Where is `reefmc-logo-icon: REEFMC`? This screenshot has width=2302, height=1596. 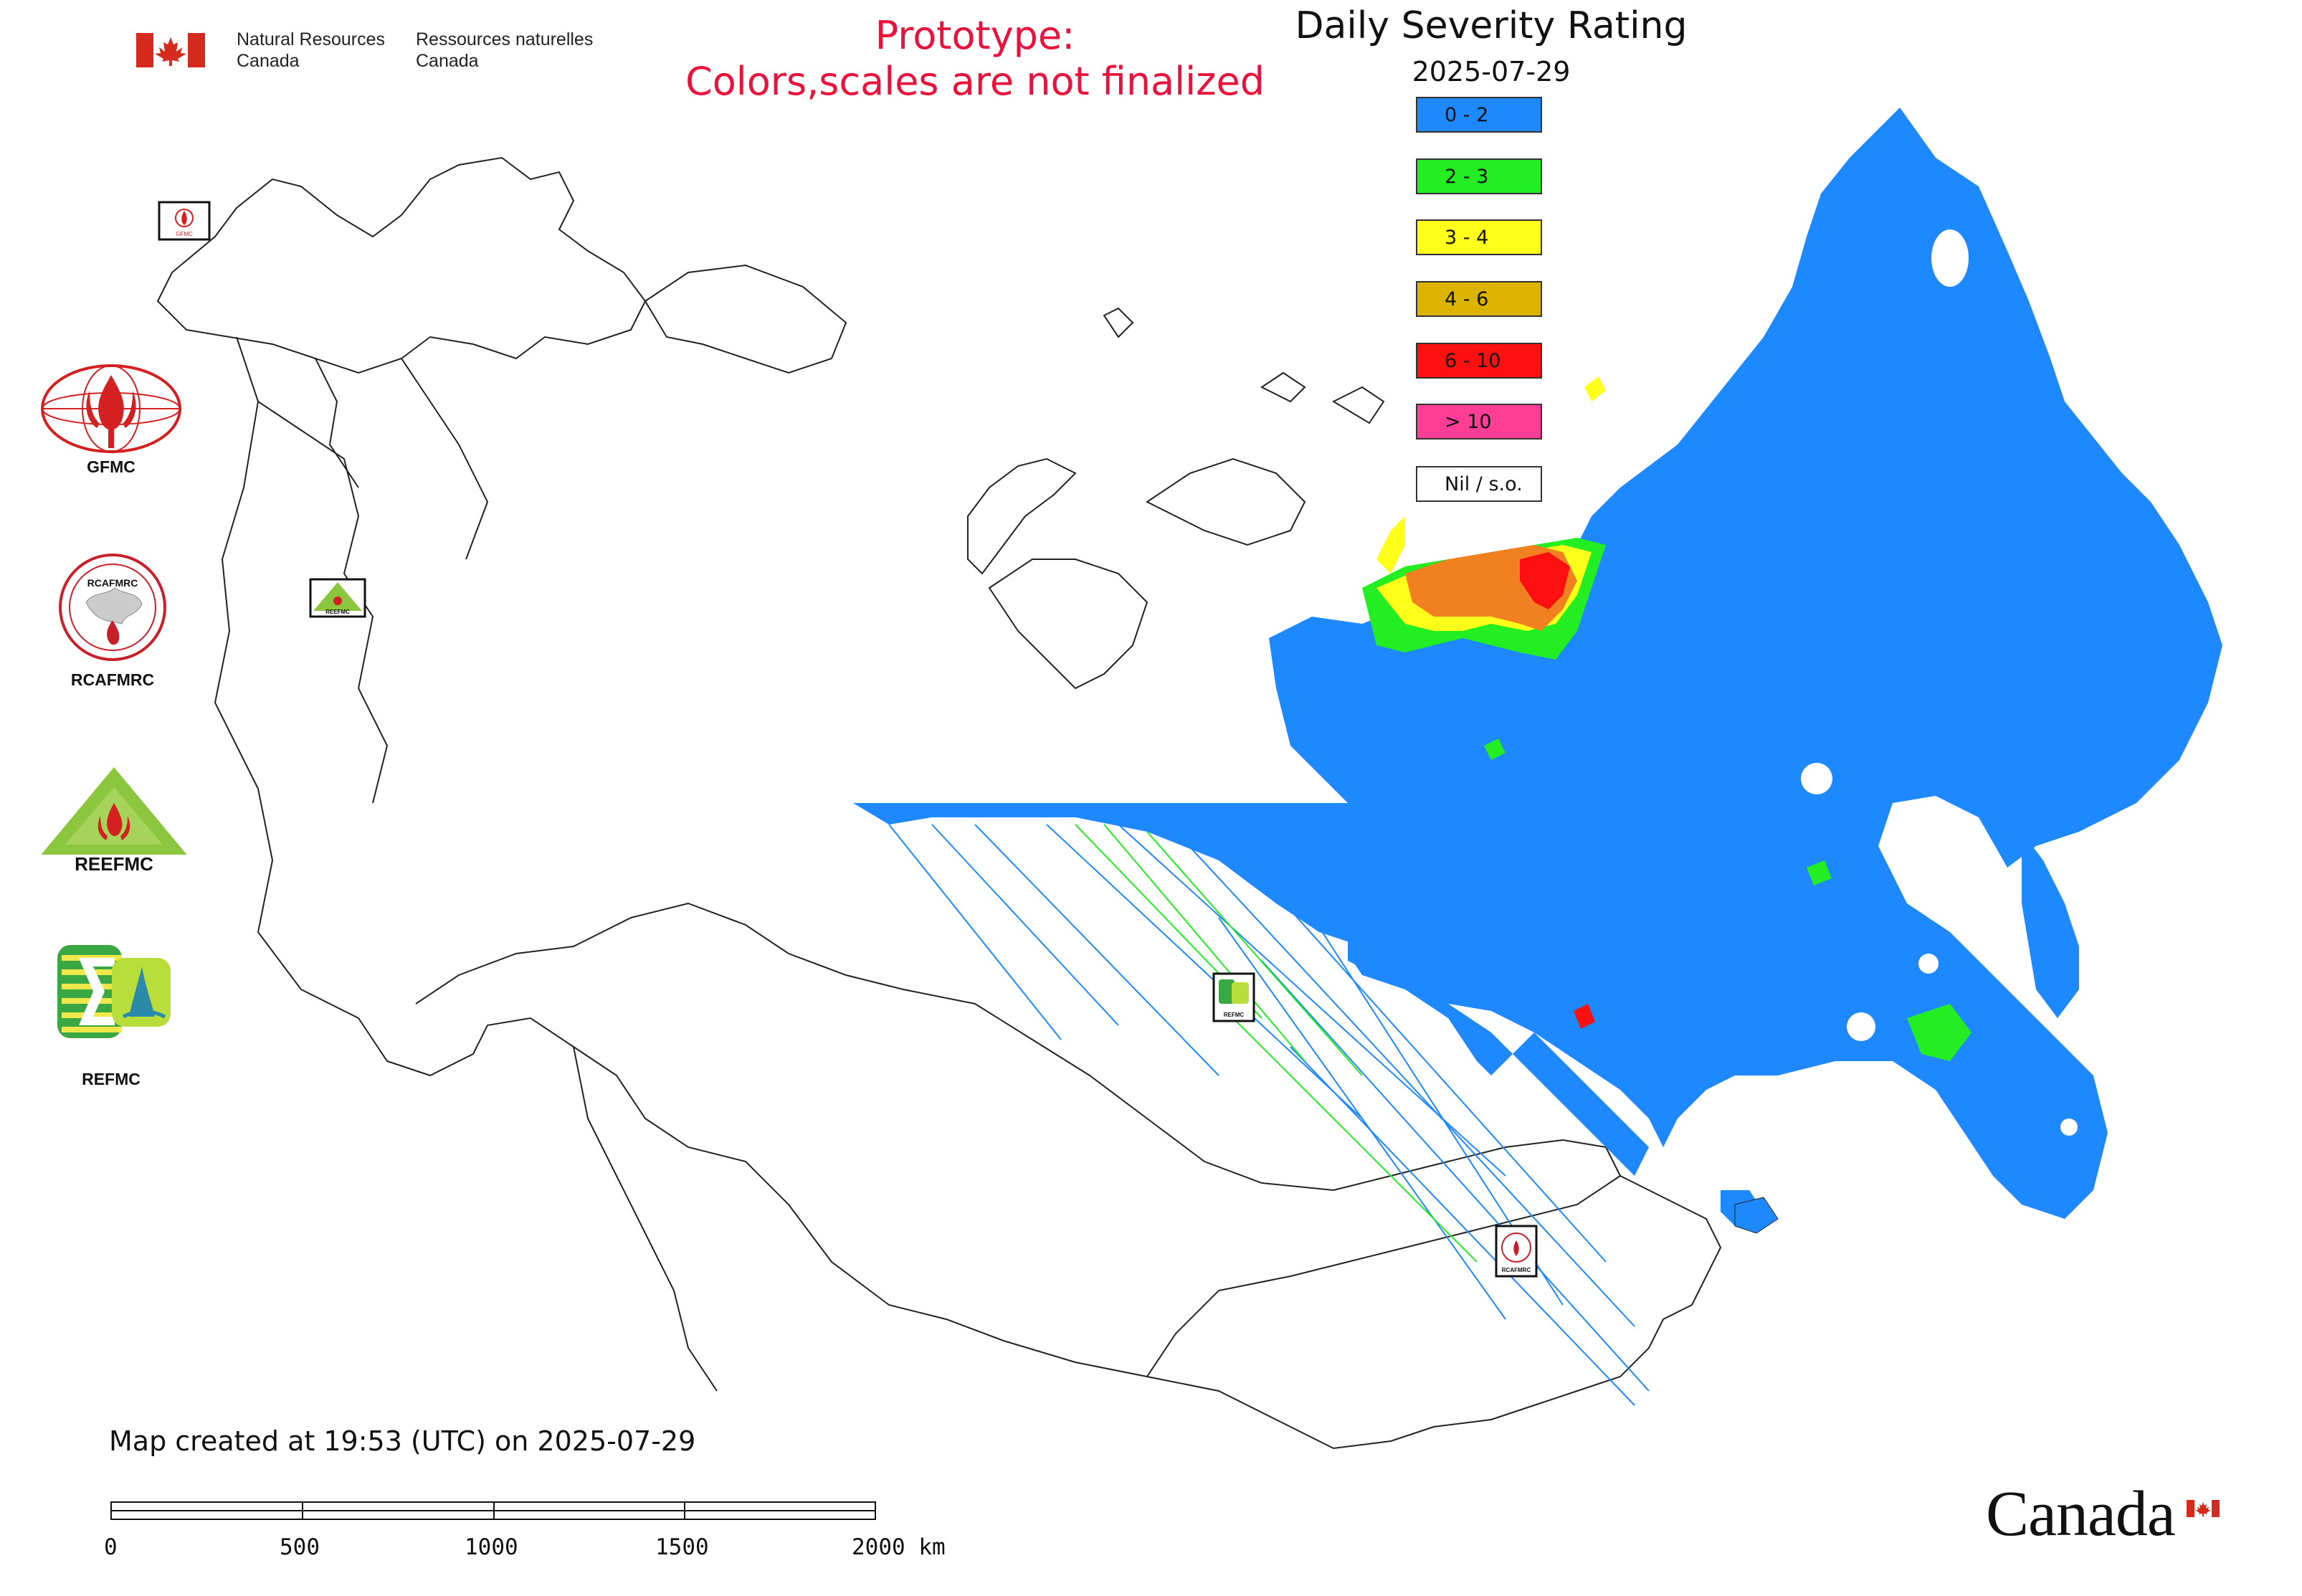 reefmc-logo-icon: REEFMC is located at coordinates (114, 820).